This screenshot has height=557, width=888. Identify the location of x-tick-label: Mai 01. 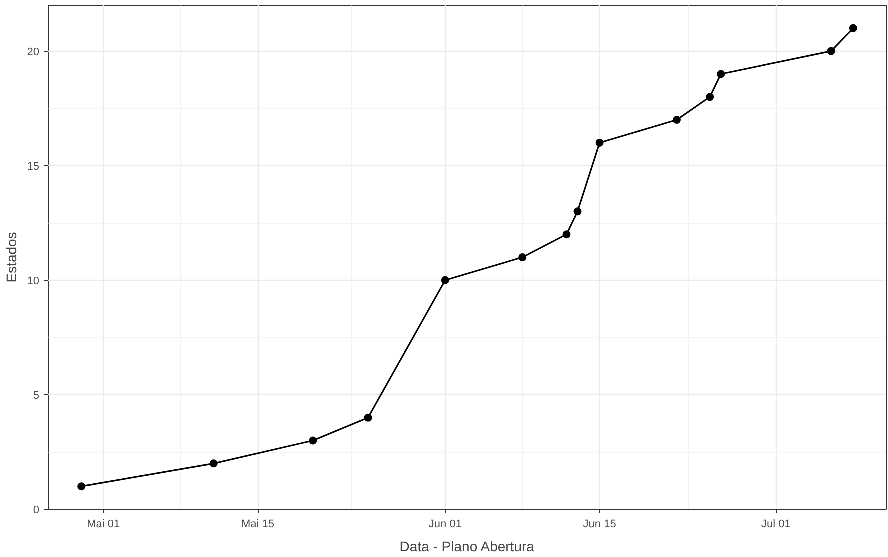
(103, 524).